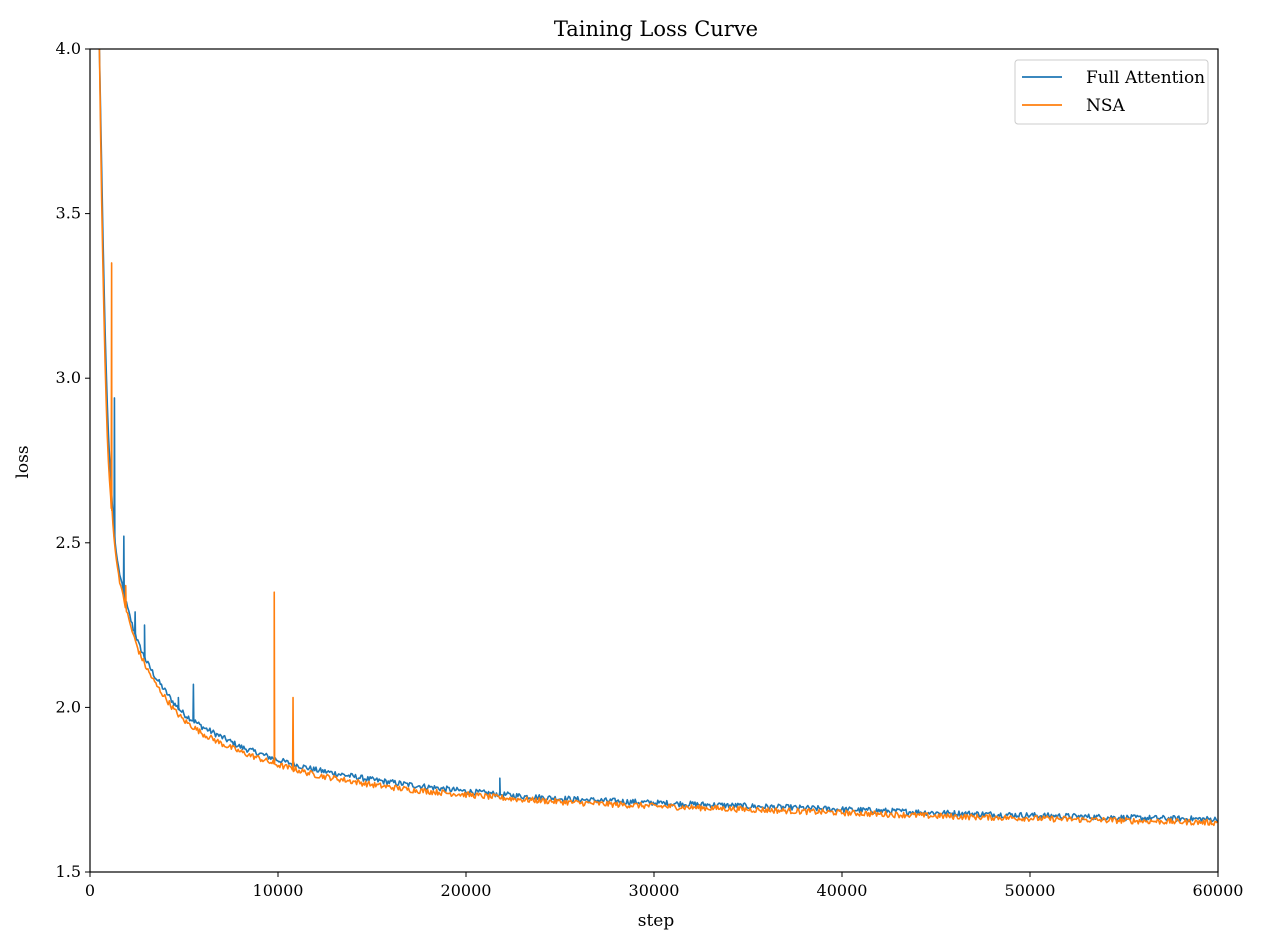  Describe the element at coordinates (68, 542) in the screenshot. I see `y-tick-label: 2.5` at that location.